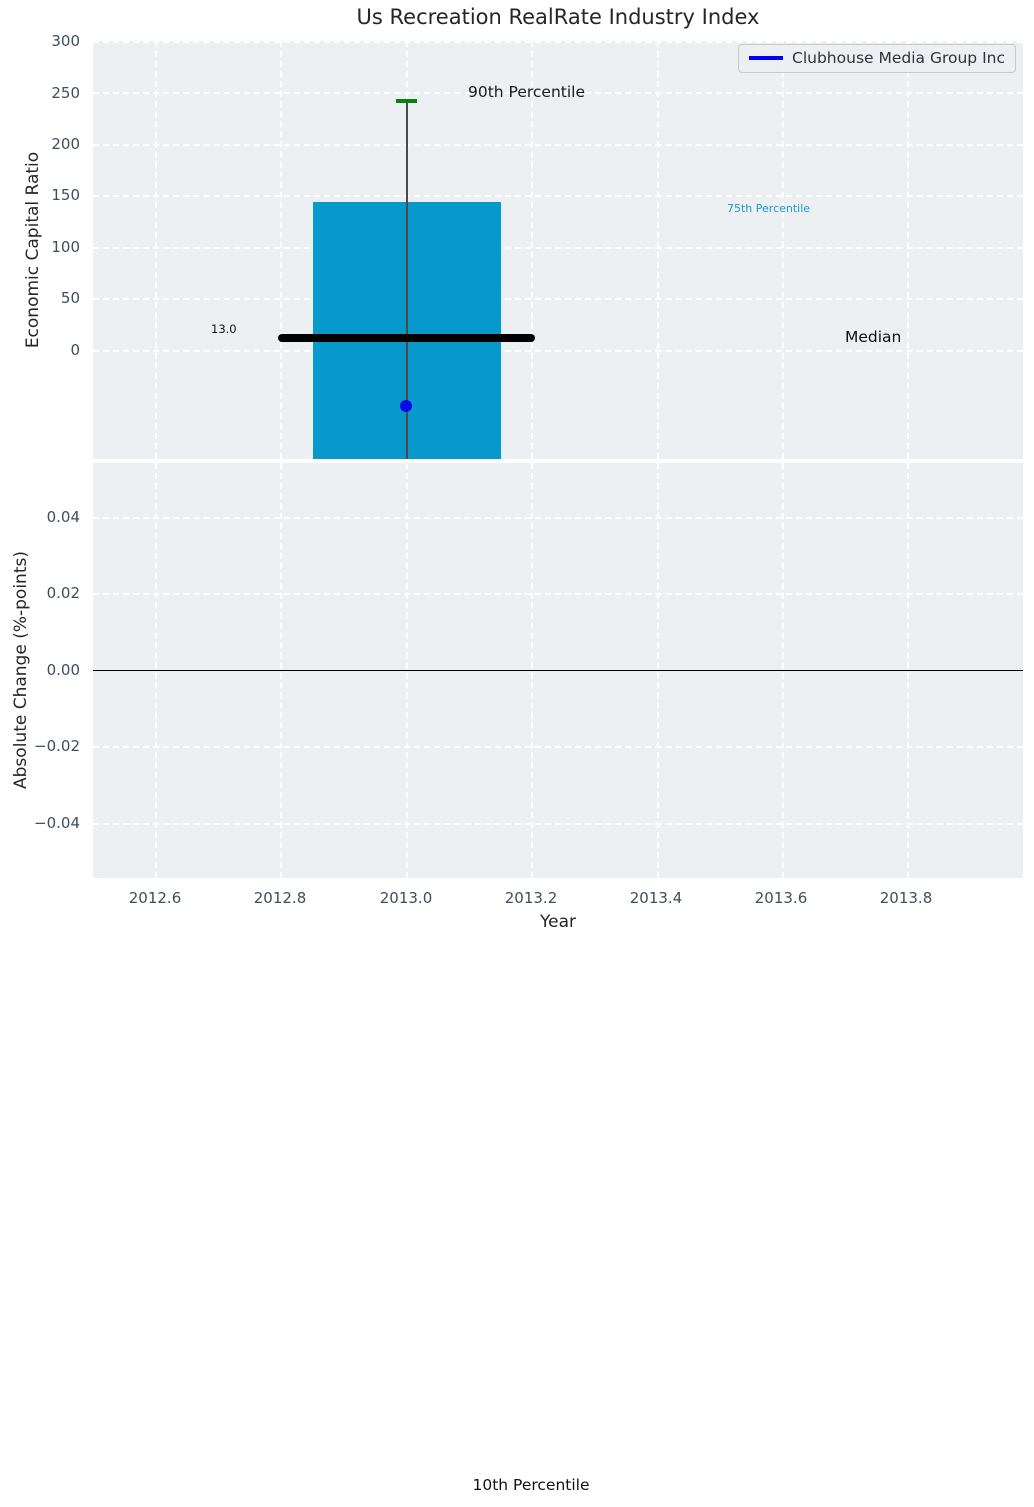 This screenshot has width=1034, height=1507. Describe the element at coordinates (155, 898) in the screenshot. I see `xtick-2012.6: 2012.6` at that location.